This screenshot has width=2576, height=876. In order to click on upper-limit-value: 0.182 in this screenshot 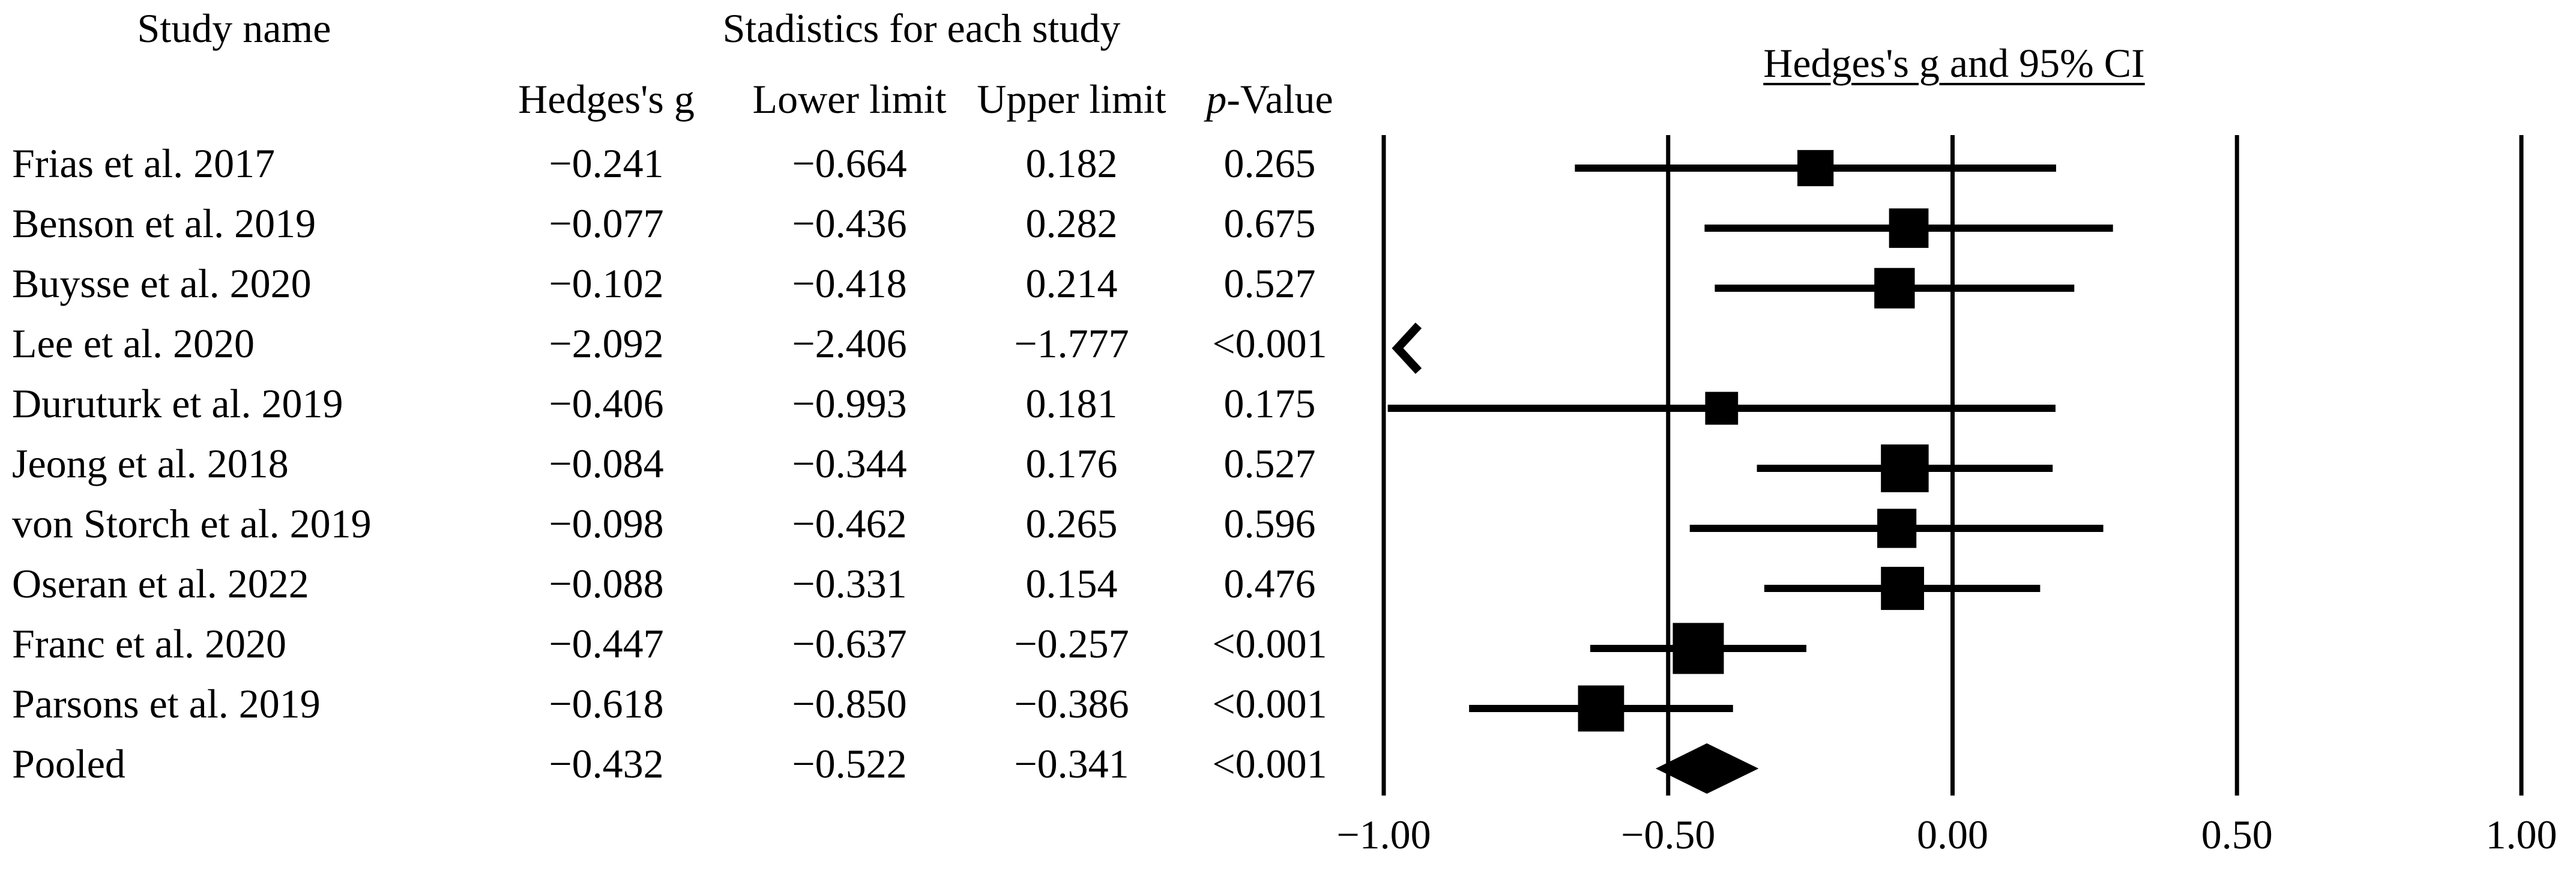, I will do `click(1071, 163)`.